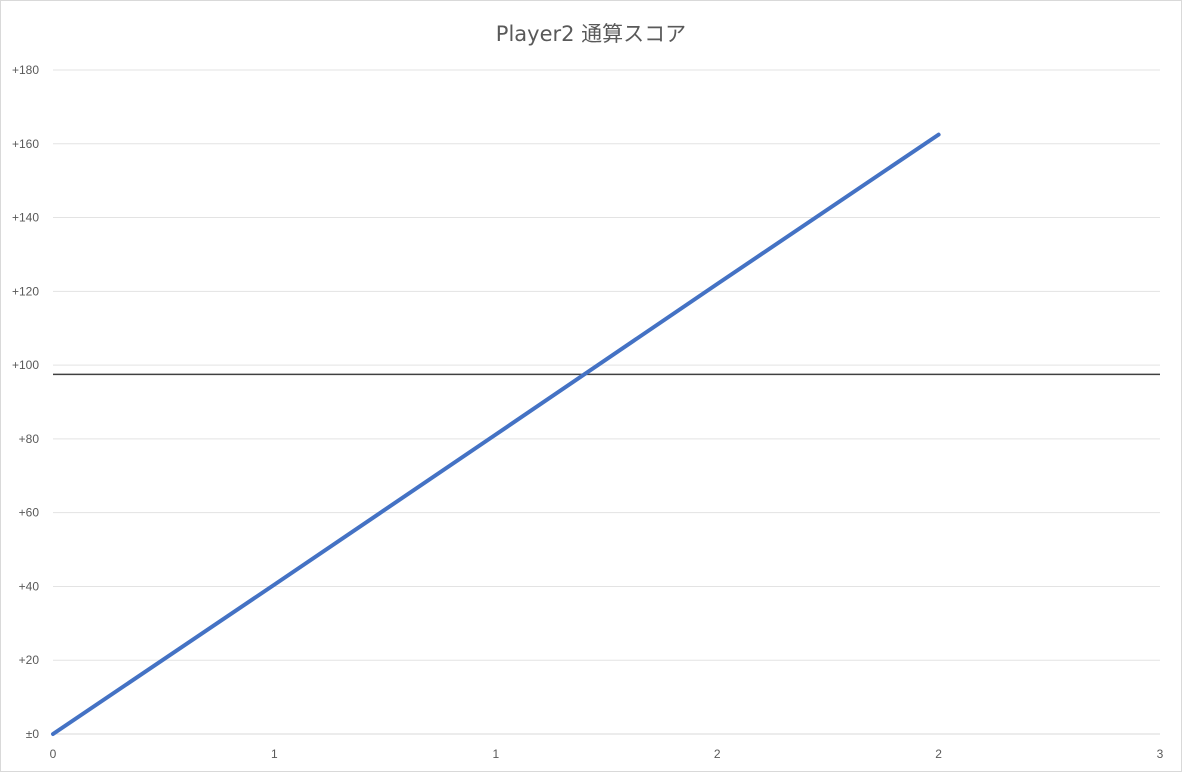  What do you see at coordinates (29, 439) in the screenshot?
I see `y-tick-label: +80` at bounding box center [29, 439].